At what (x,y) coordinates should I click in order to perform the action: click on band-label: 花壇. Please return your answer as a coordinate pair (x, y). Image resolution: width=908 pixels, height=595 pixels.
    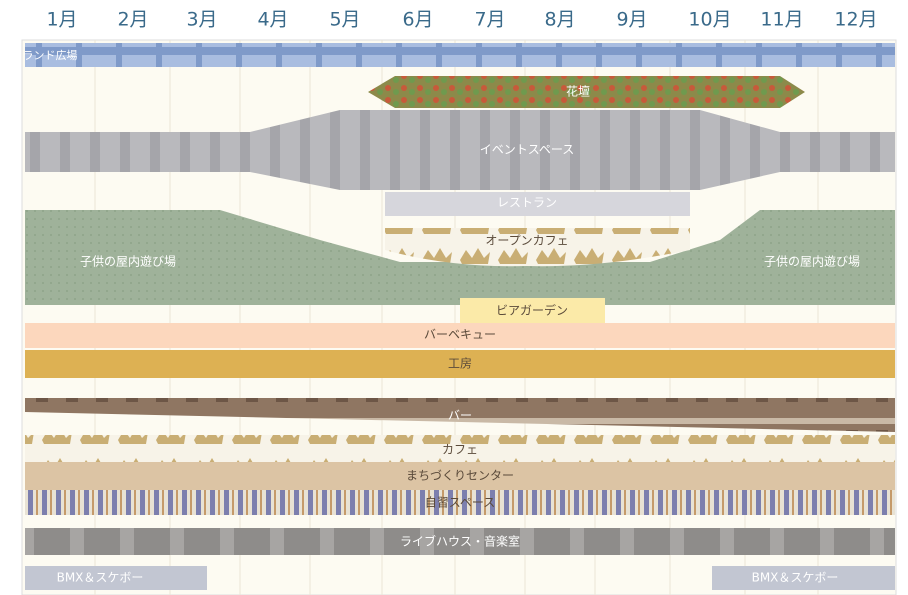
    Looking at the image, I should click on (578, 91).